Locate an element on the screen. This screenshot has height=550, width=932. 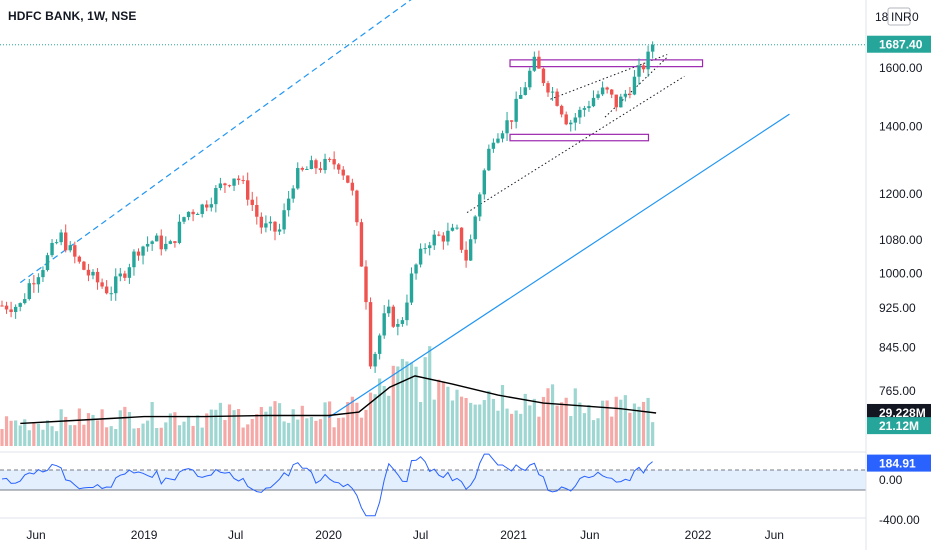
price-tick: 765.00 is located at coordinates (897, 391).